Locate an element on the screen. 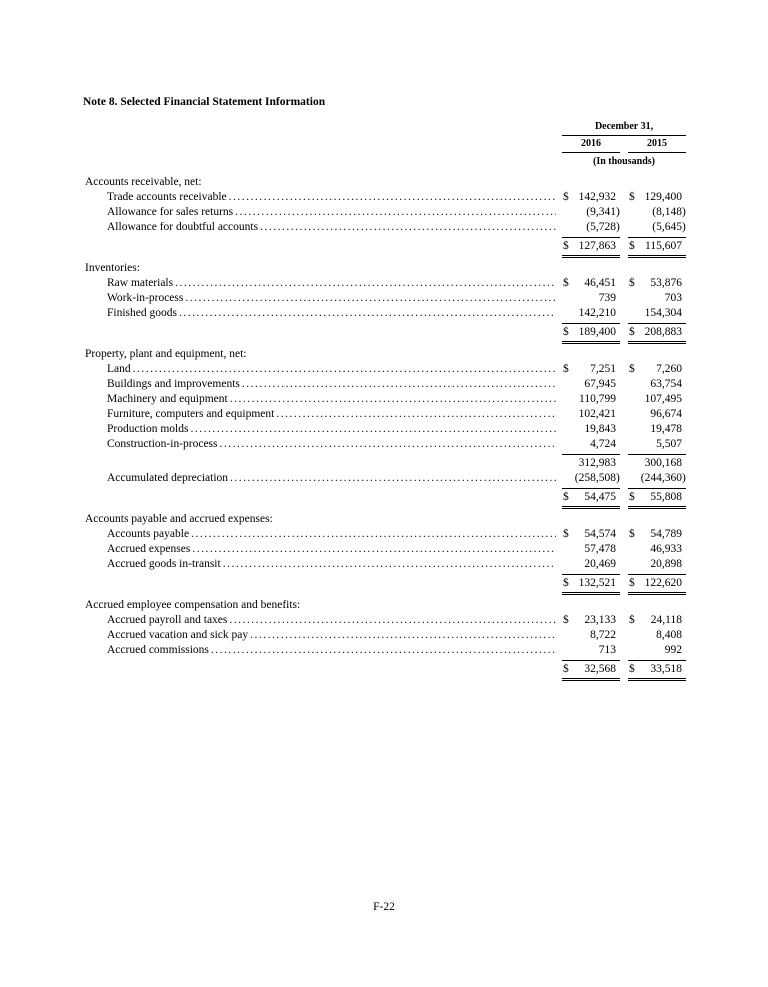 The image size is (768, 987). value-cell-2015: 154,304 is located at coordinates (657, 313).